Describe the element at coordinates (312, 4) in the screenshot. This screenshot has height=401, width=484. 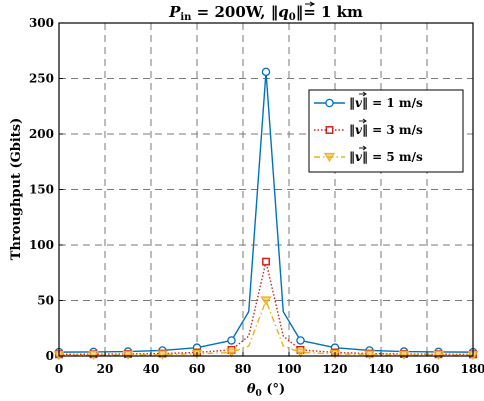
I see `title-q-vector-arrowhead` at that location.